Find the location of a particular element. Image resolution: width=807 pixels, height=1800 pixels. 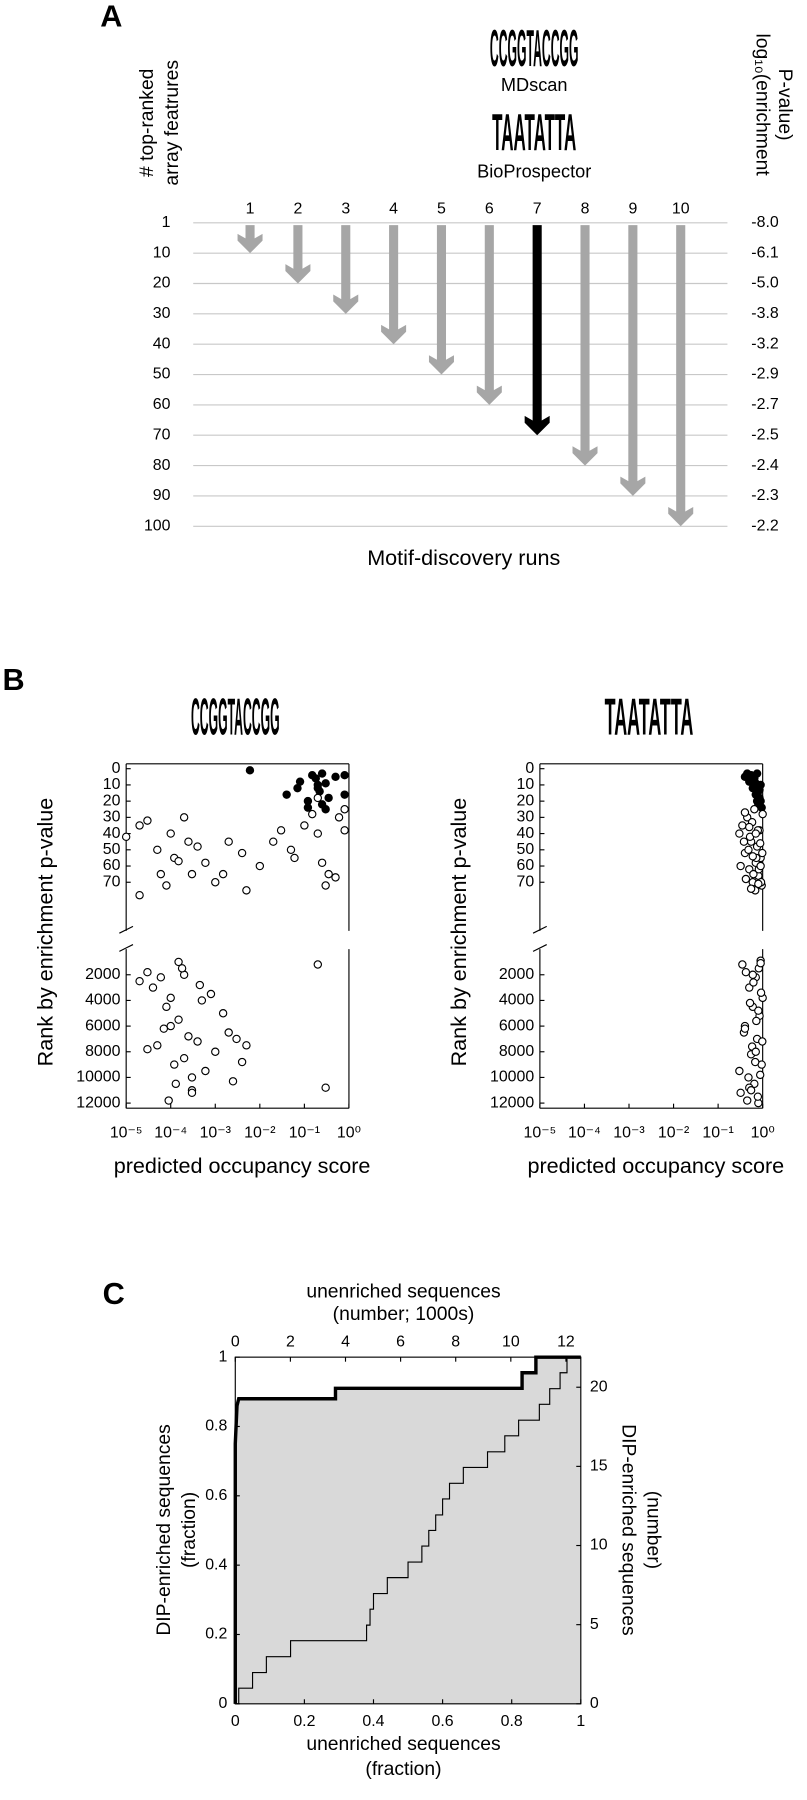

x-tick-label: 1 is located at coordinates (580, 1721).